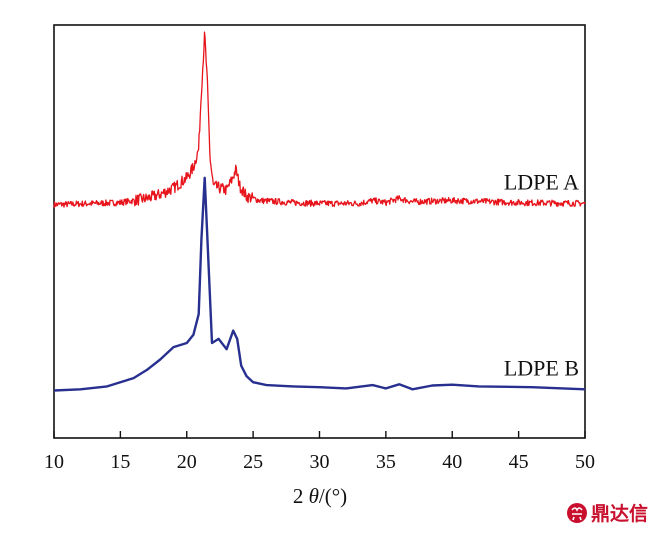 The image size is (667, 535). What do you see at coordinates (577, 513) in the screenshot?
I see `seal-icon` at bounding box center [577, 513].